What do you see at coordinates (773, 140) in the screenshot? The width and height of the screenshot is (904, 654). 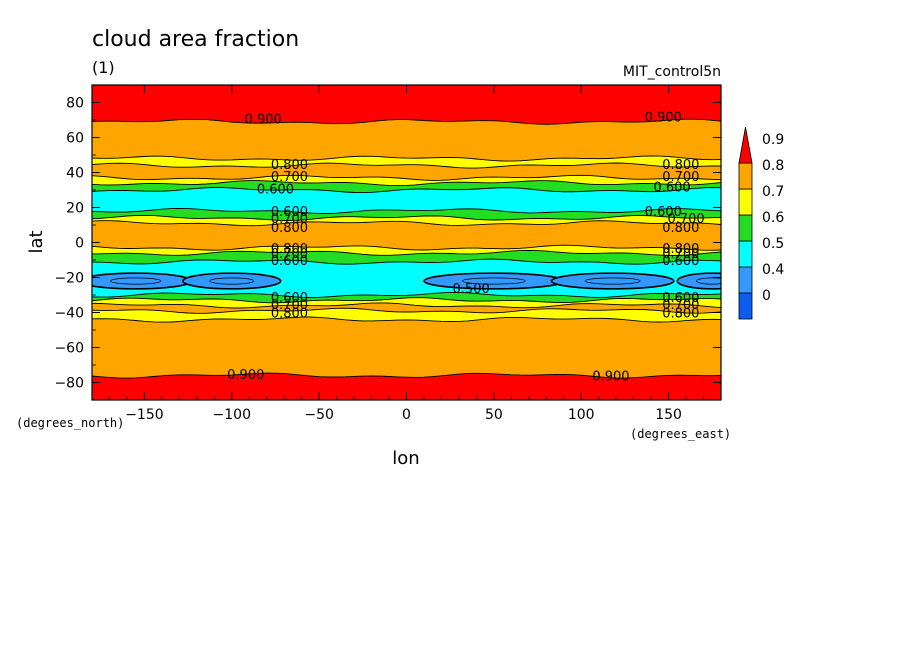 I see `colorbar-label-6: 0.9` at bounding box center [773, 140].